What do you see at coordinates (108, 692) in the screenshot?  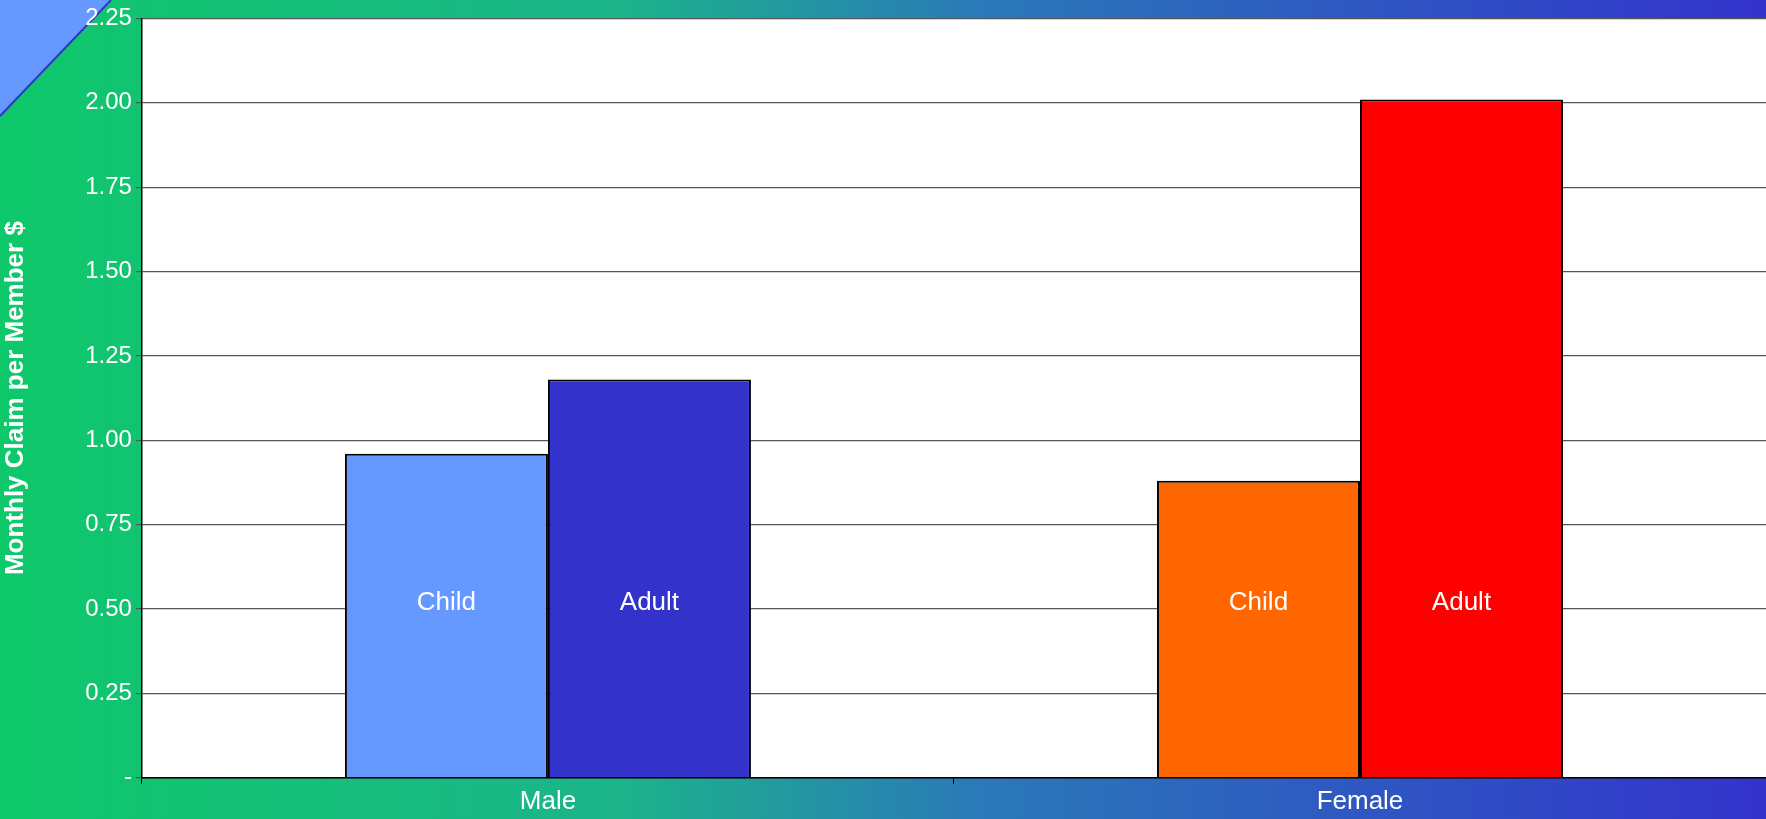 I see `y-tick-label: 0.25` at bounding box center [108, 692].